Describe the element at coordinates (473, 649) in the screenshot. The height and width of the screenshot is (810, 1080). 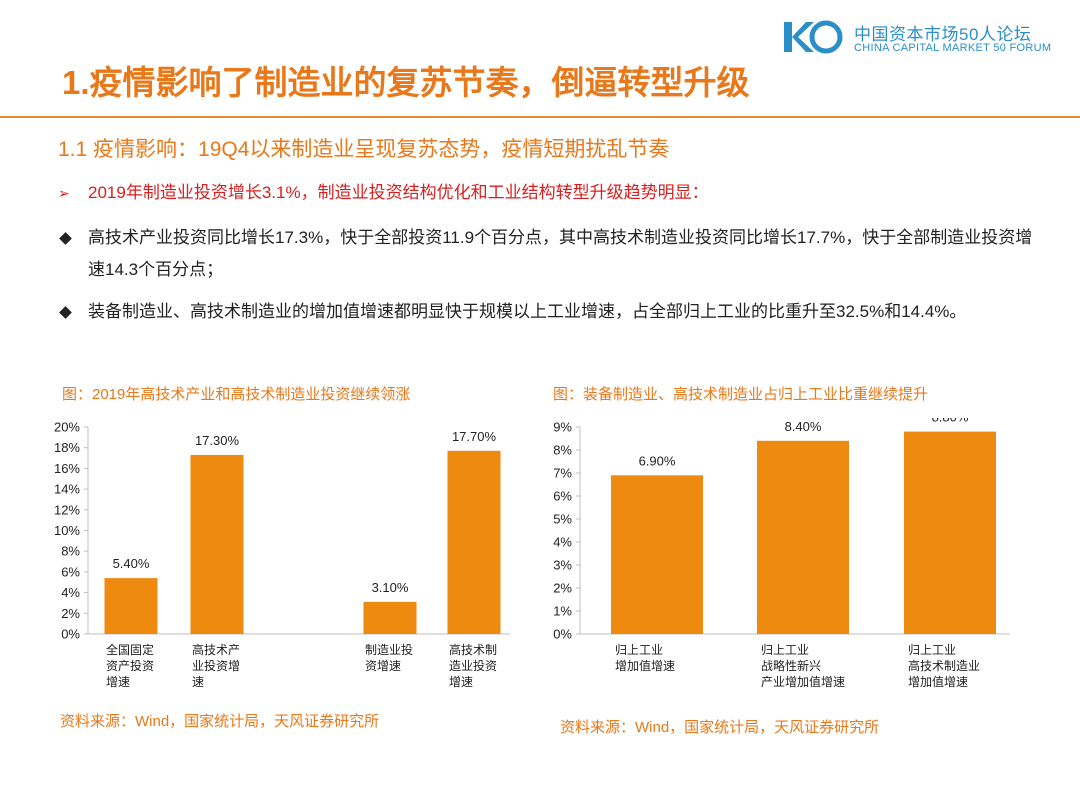
I see `x-category-label: 高技术制` at that location.